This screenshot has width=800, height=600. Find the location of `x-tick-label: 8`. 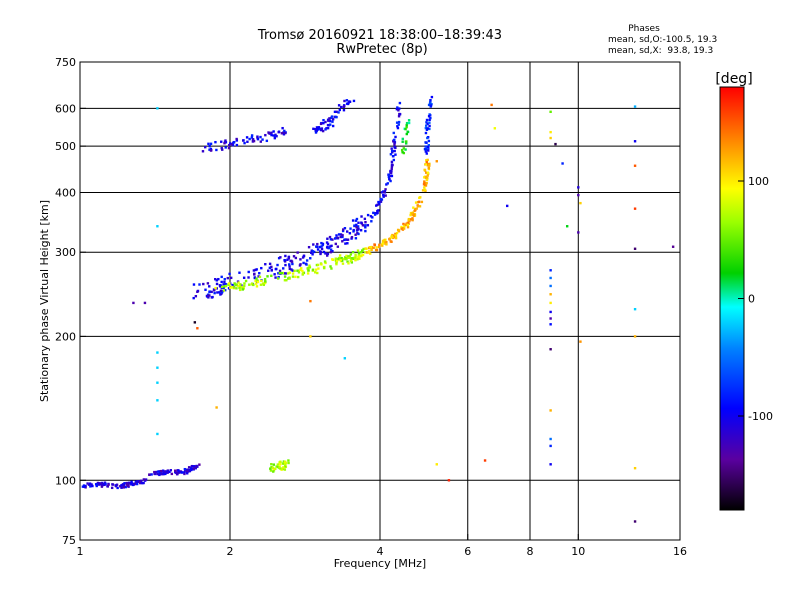

x-tick-label: 8 is located at coordinates (530, 551).